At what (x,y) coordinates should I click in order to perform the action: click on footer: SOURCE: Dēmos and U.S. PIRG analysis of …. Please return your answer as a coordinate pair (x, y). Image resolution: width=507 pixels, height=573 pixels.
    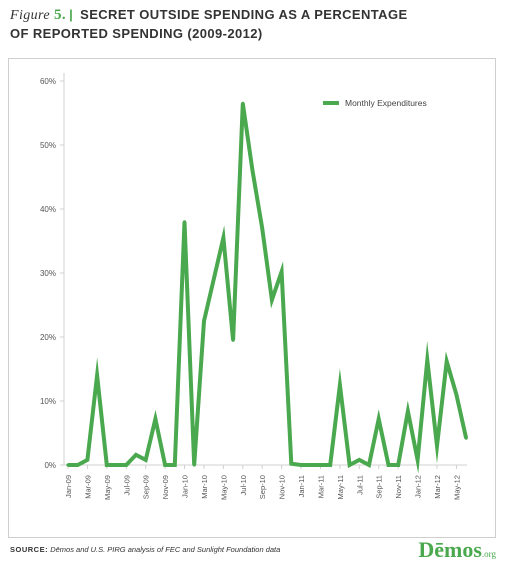
    Looking at the image, I should click on (255, 553).